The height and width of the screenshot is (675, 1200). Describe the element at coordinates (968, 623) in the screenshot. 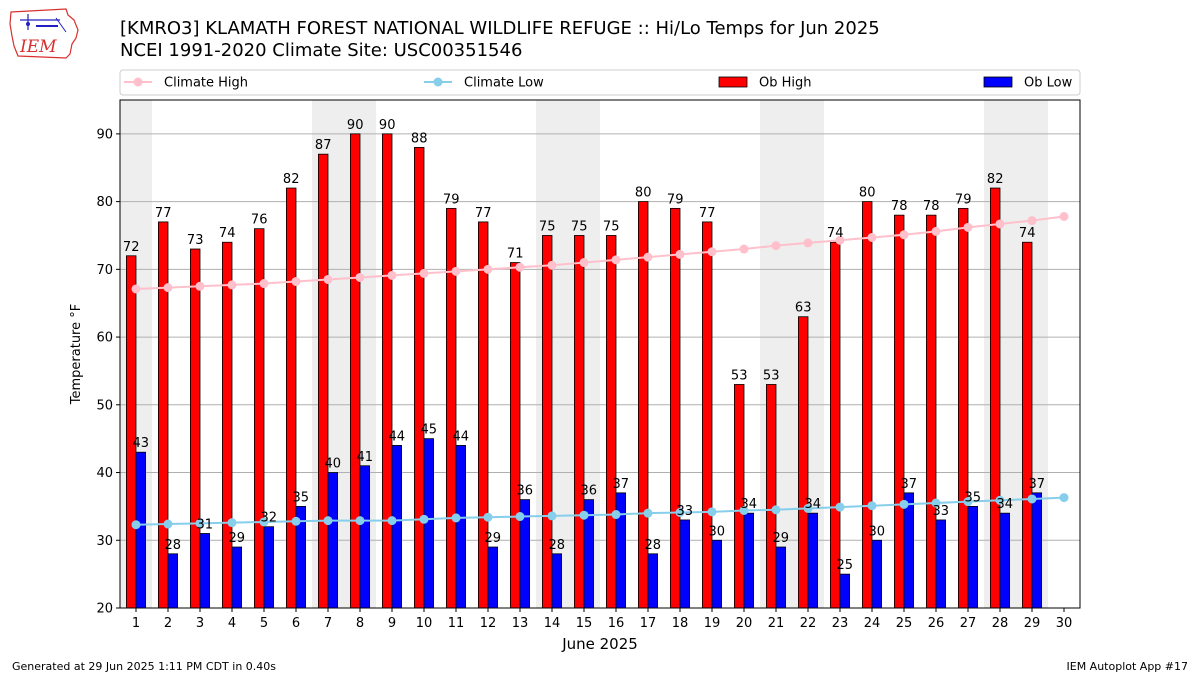

I see `x-tick-label-27: 27` at that location.